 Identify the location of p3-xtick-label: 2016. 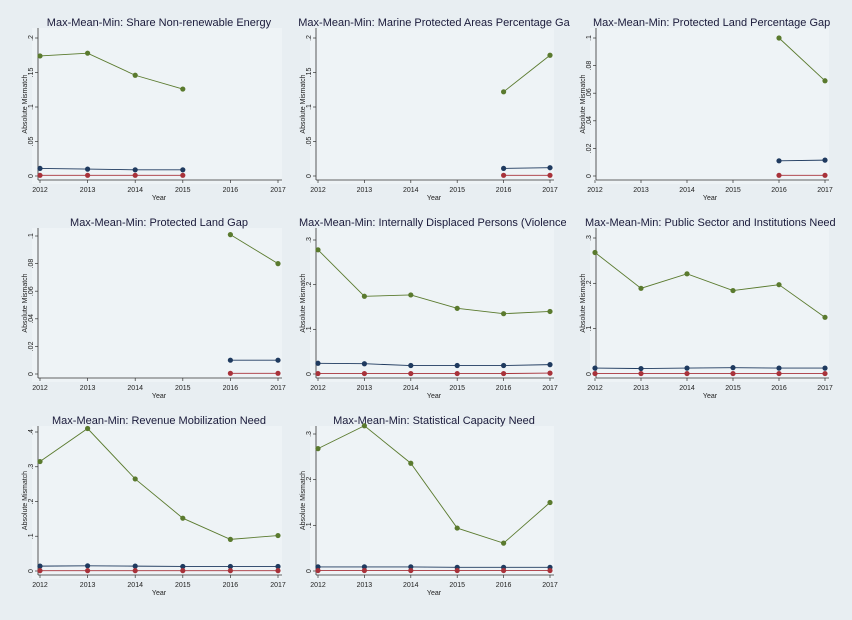
(779, 190).